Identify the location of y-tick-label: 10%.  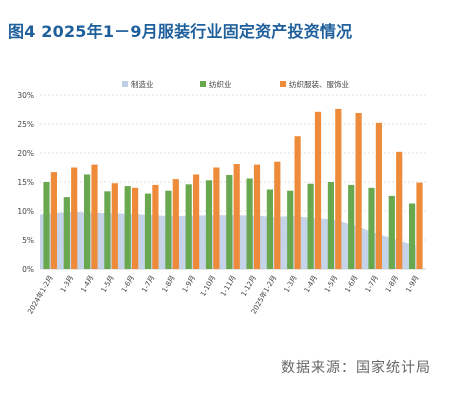
(25, 211).